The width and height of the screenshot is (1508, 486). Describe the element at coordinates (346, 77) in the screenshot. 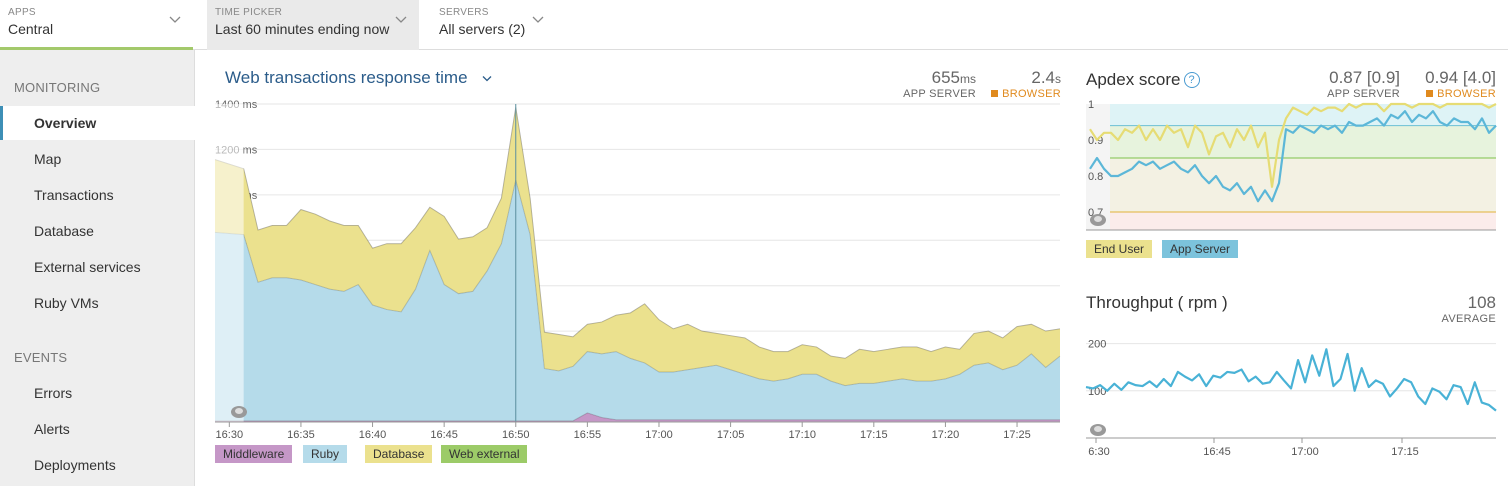

I see `chart-title: Web transactions response time` at that location.